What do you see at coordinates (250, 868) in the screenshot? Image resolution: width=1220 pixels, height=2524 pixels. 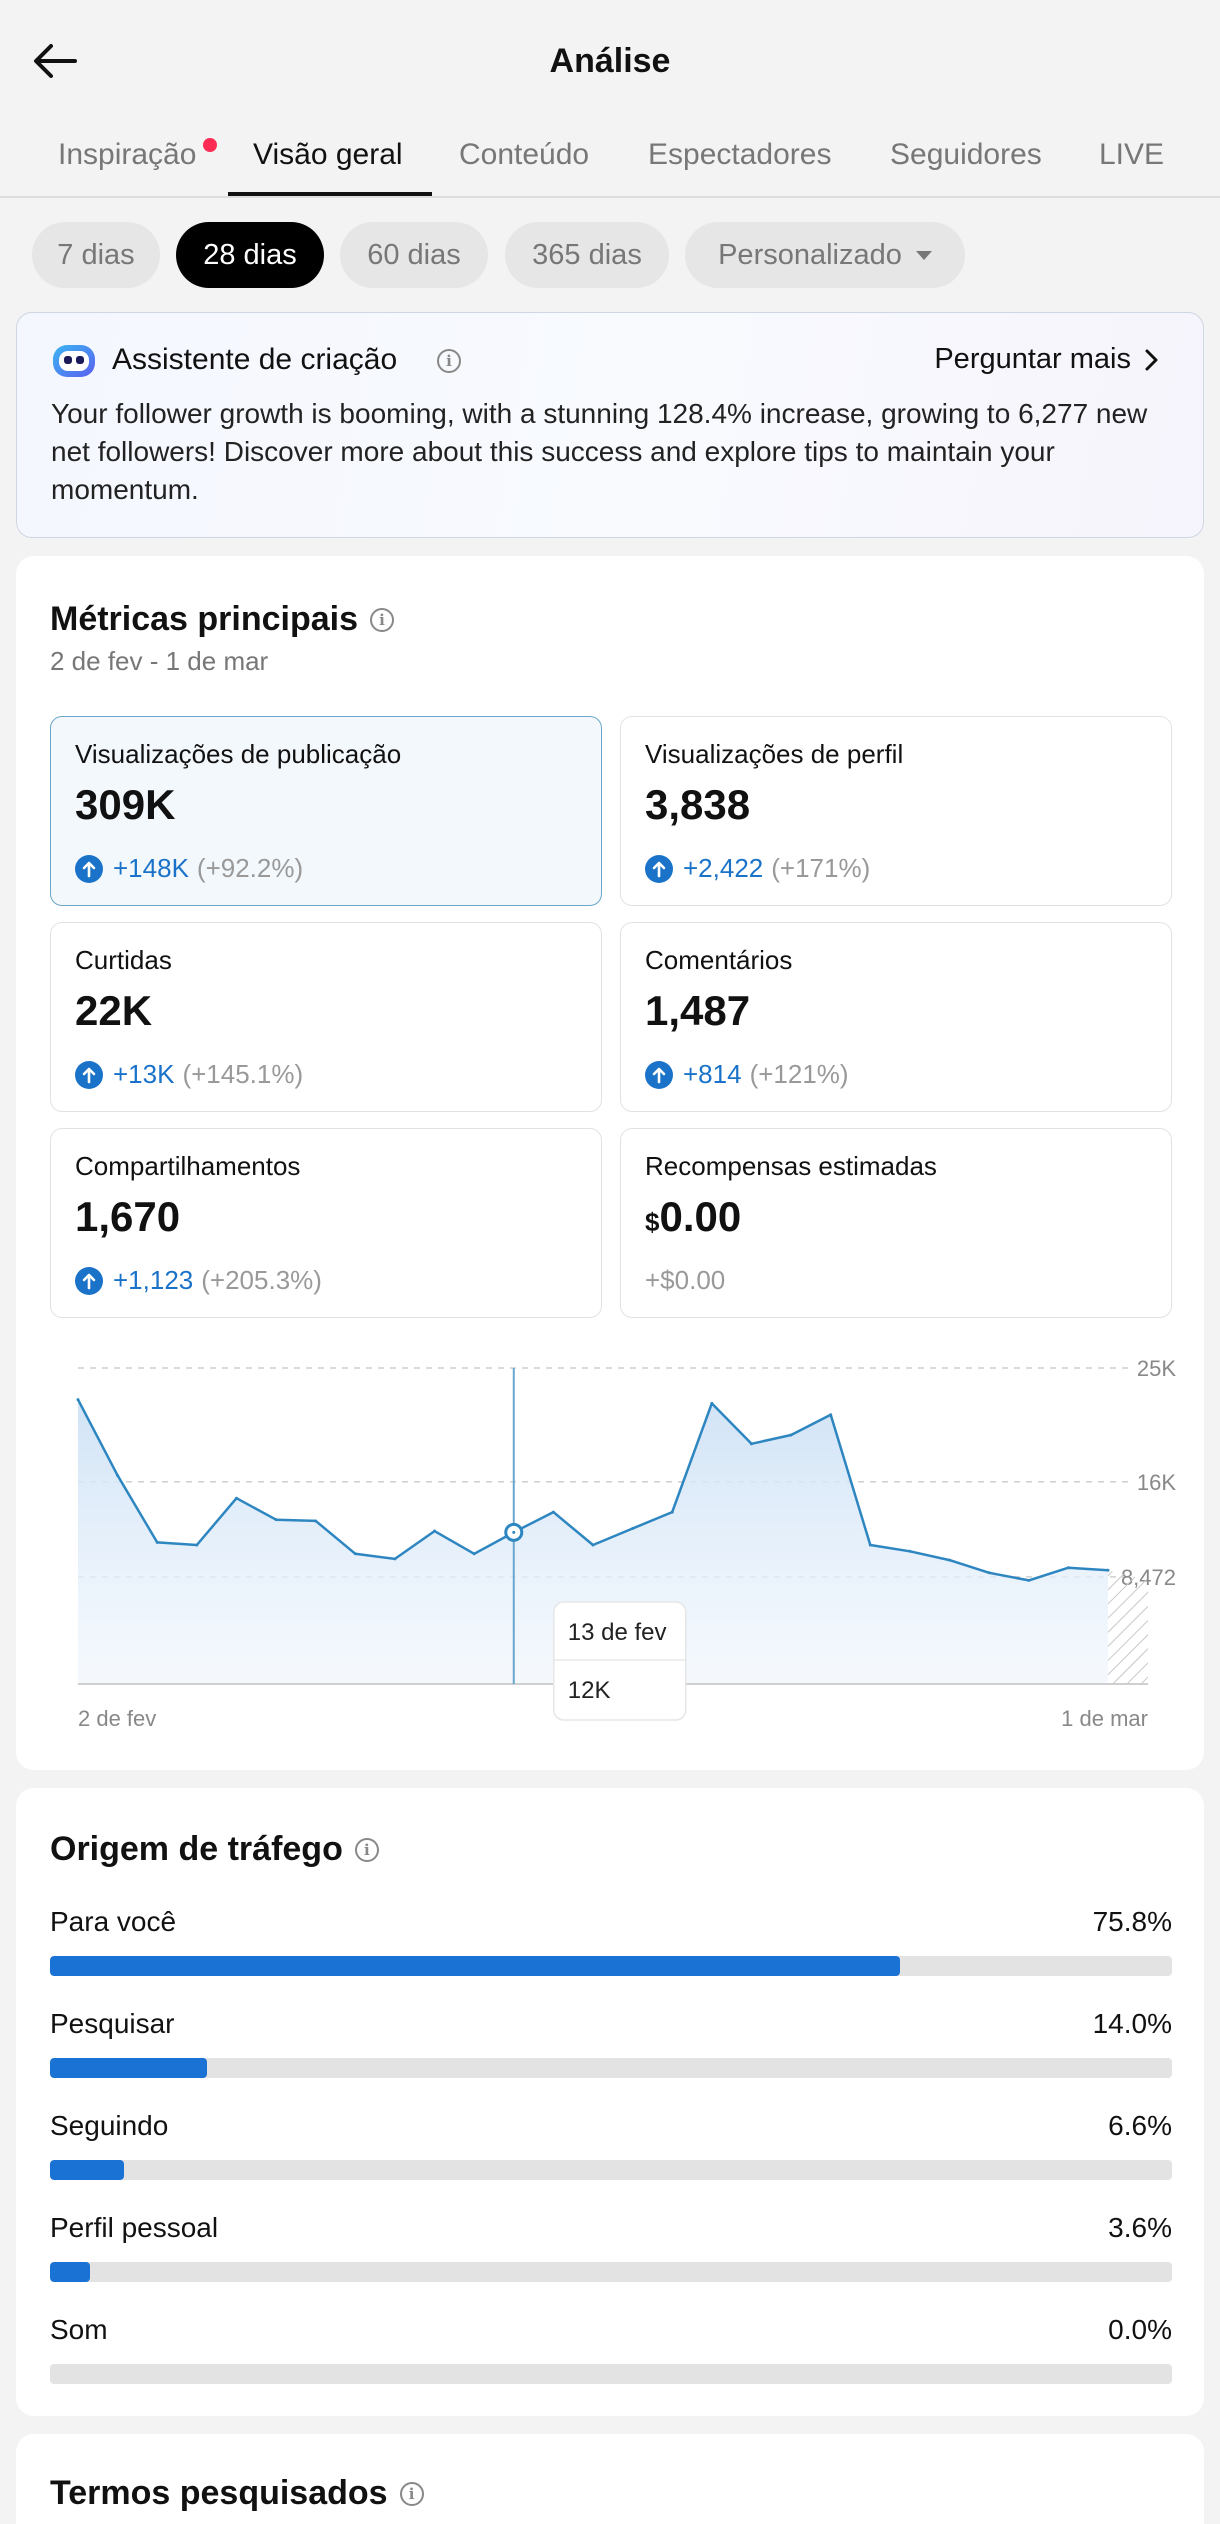 I see `metric-change-pct: (+92.2%)` at bounding box center [250, 868].